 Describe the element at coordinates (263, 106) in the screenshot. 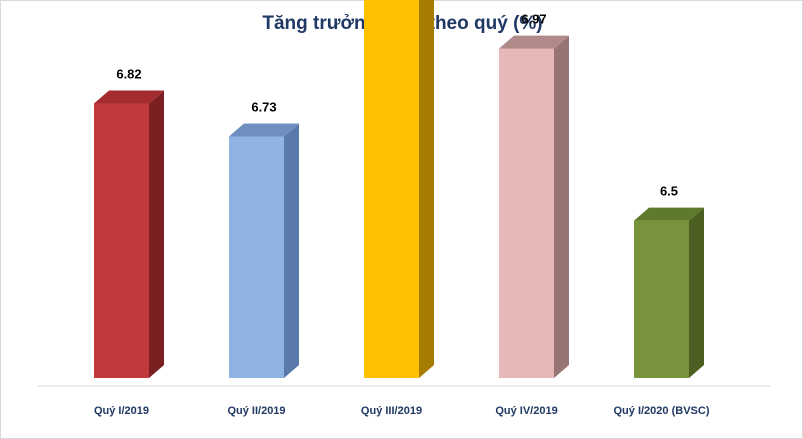

I see `value-label-2: 6.73` at that location.